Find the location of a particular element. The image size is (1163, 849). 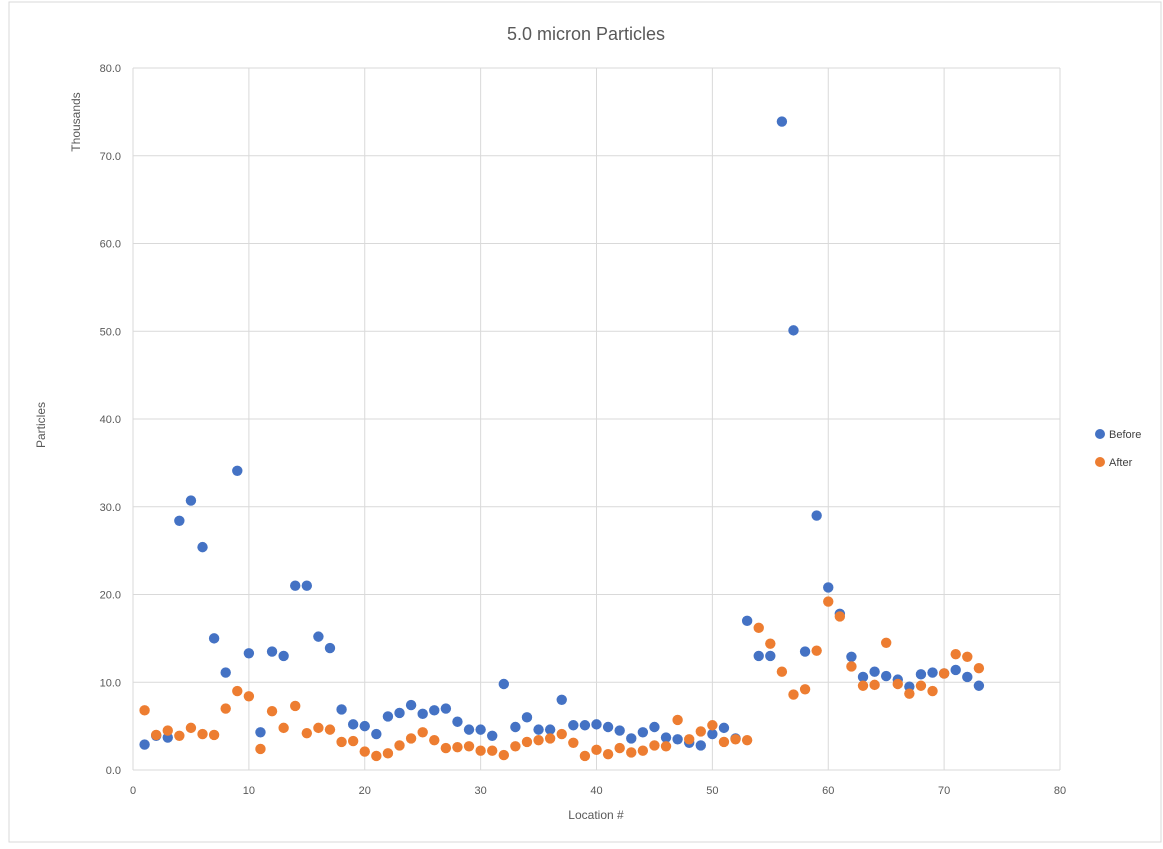

y-display-units-label: Thousands is located at coordinates (76, 121).